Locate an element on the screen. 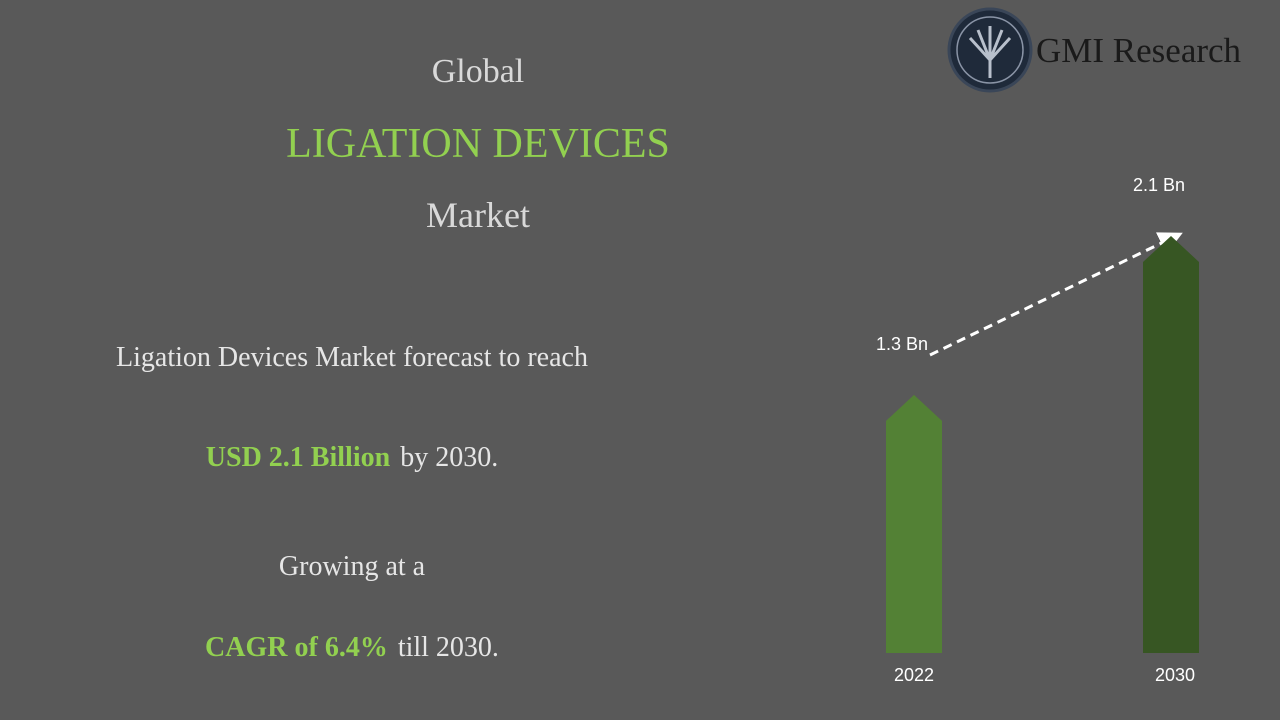 Image resolution: width=1280 pixels, height=720 pixels. title-main: LIGATION DEVICES is located at coordinates (478, 144).